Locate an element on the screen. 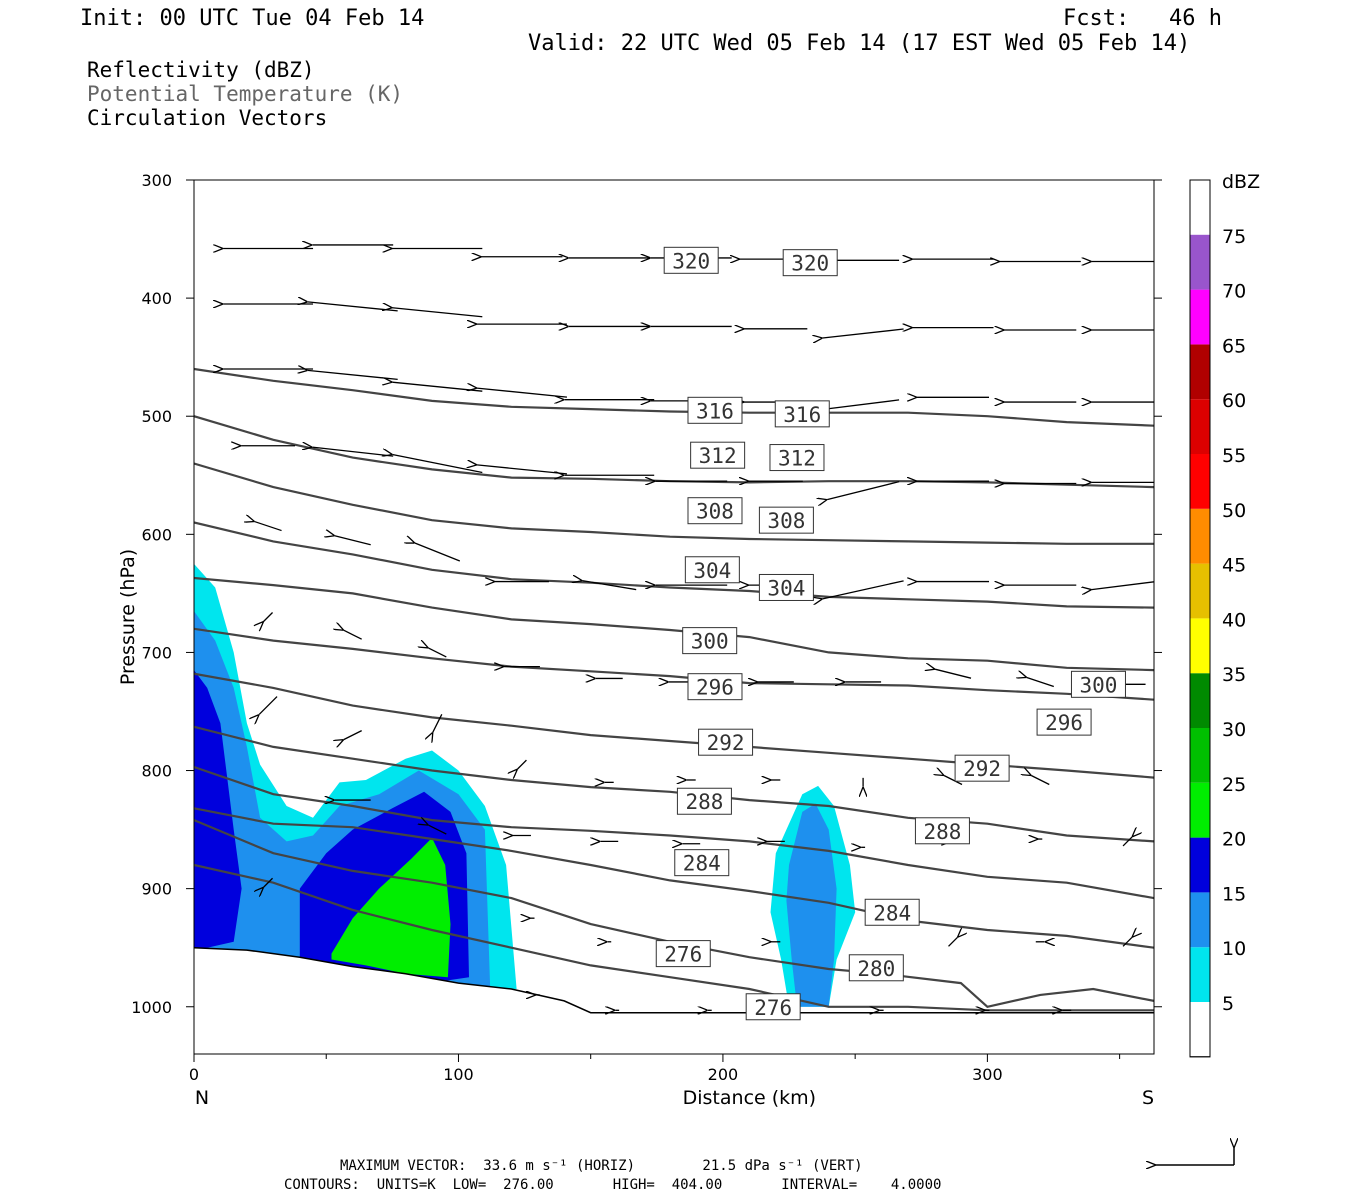 The height and width of the screenshot is (1200, 1350). theta-label-text: 288 is located at coordinates (942, 832).